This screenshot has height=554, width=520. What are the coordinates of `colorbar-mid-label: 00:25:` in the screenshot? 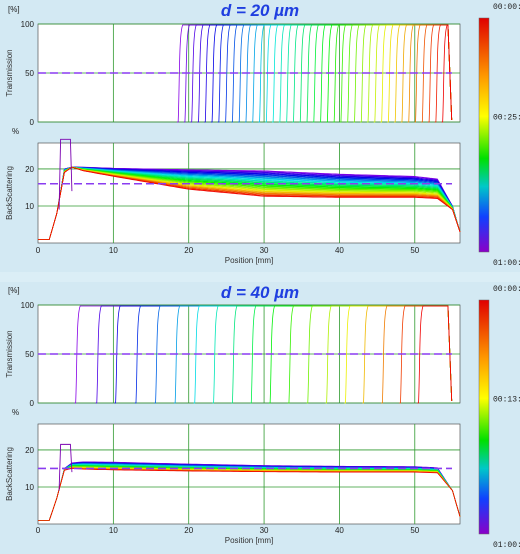 It's located at (506, 117).